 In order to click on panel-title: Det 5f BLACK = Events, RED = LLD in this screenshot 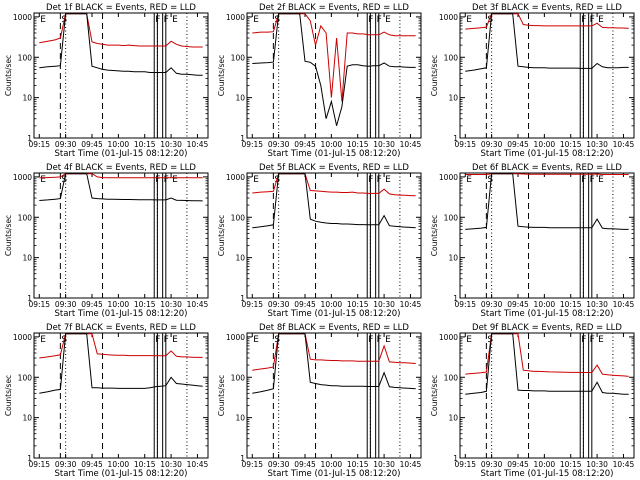, I will do `click(334, 168)`.